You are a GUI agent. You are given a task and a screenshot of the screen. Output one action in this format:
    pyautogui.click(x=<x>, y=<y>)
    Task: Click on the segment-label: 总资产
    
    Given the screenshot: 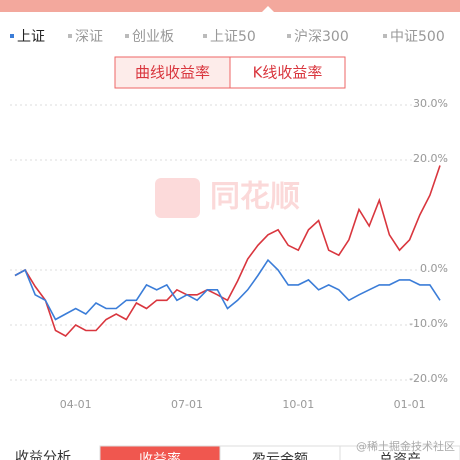 What is the action you would take?
    pyautogui.click(x=400, y=456)
    